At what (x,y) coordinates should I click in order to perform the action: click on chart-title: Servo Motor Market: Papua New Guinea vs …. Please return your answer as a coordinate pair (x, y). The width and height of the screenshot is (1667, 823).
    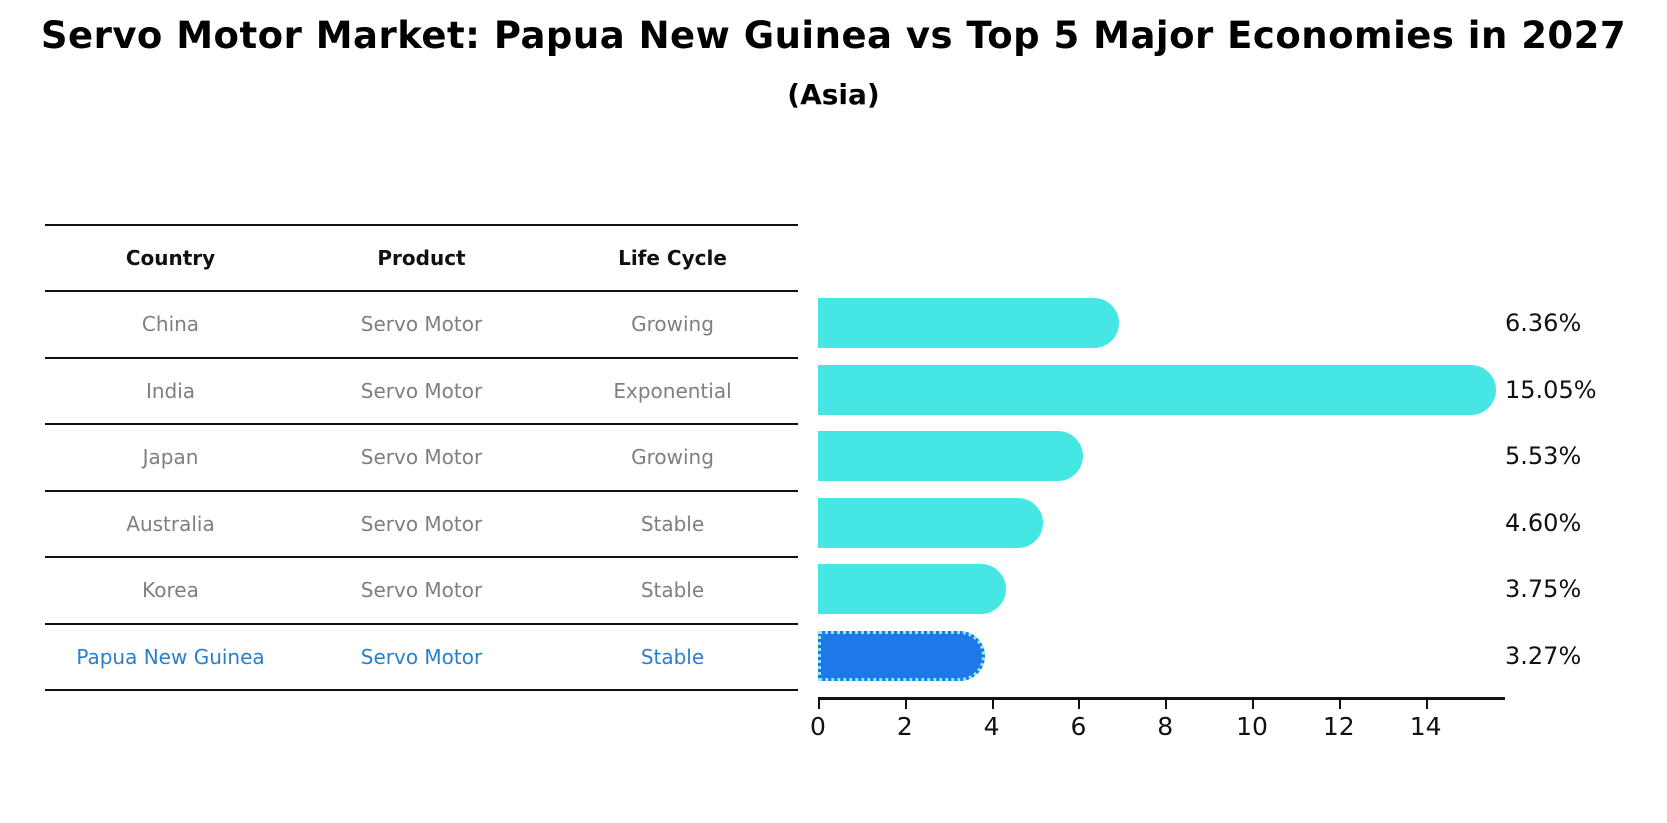
    Looking at the image, I should click on (833, 35).